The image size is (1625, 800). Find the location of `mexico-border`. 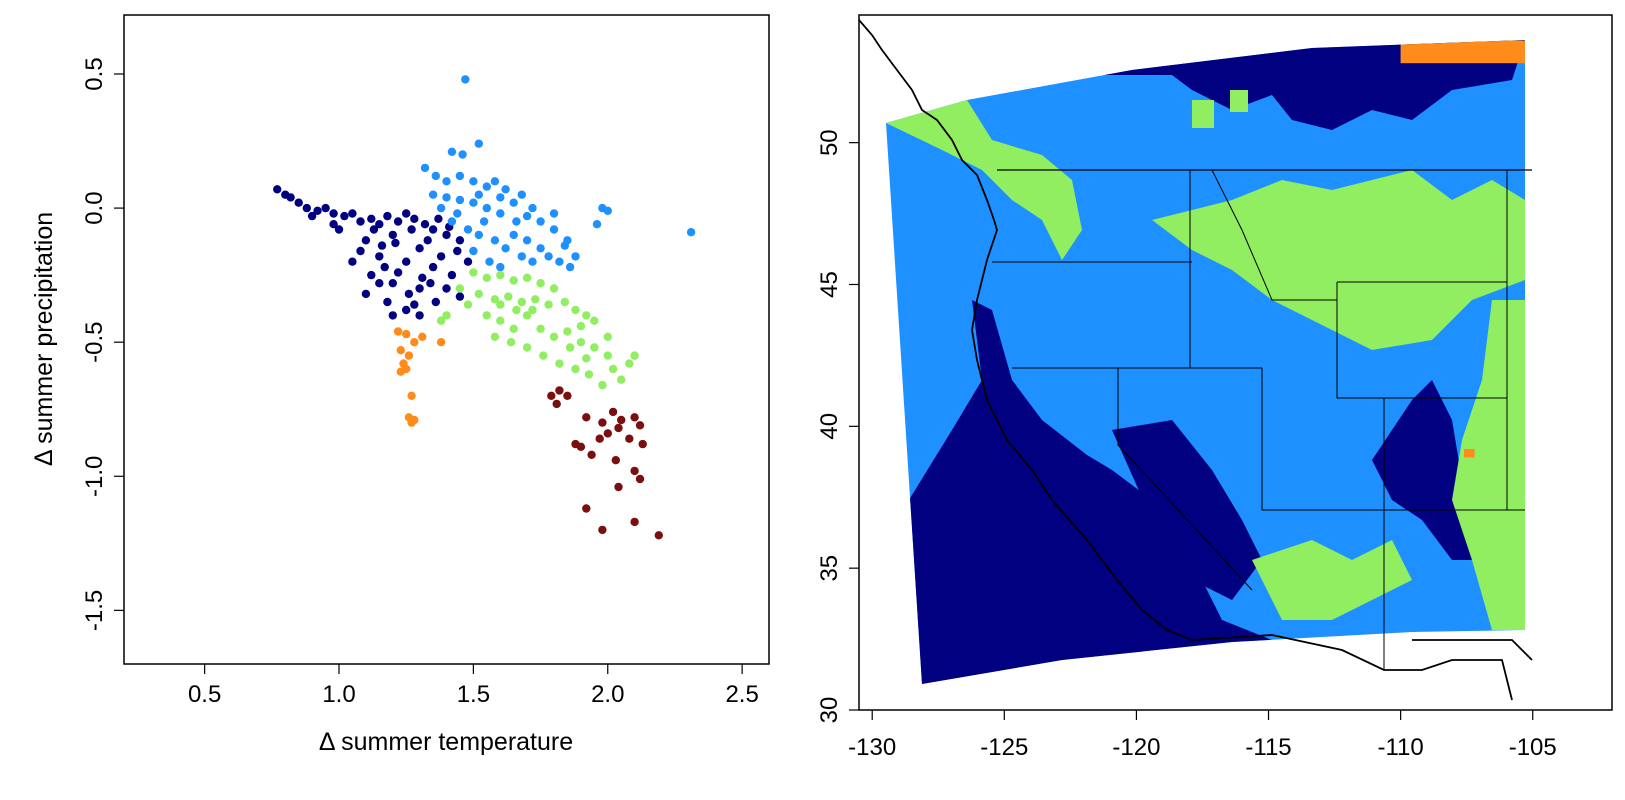

mexico-border is located at coordinates (1362, 667).